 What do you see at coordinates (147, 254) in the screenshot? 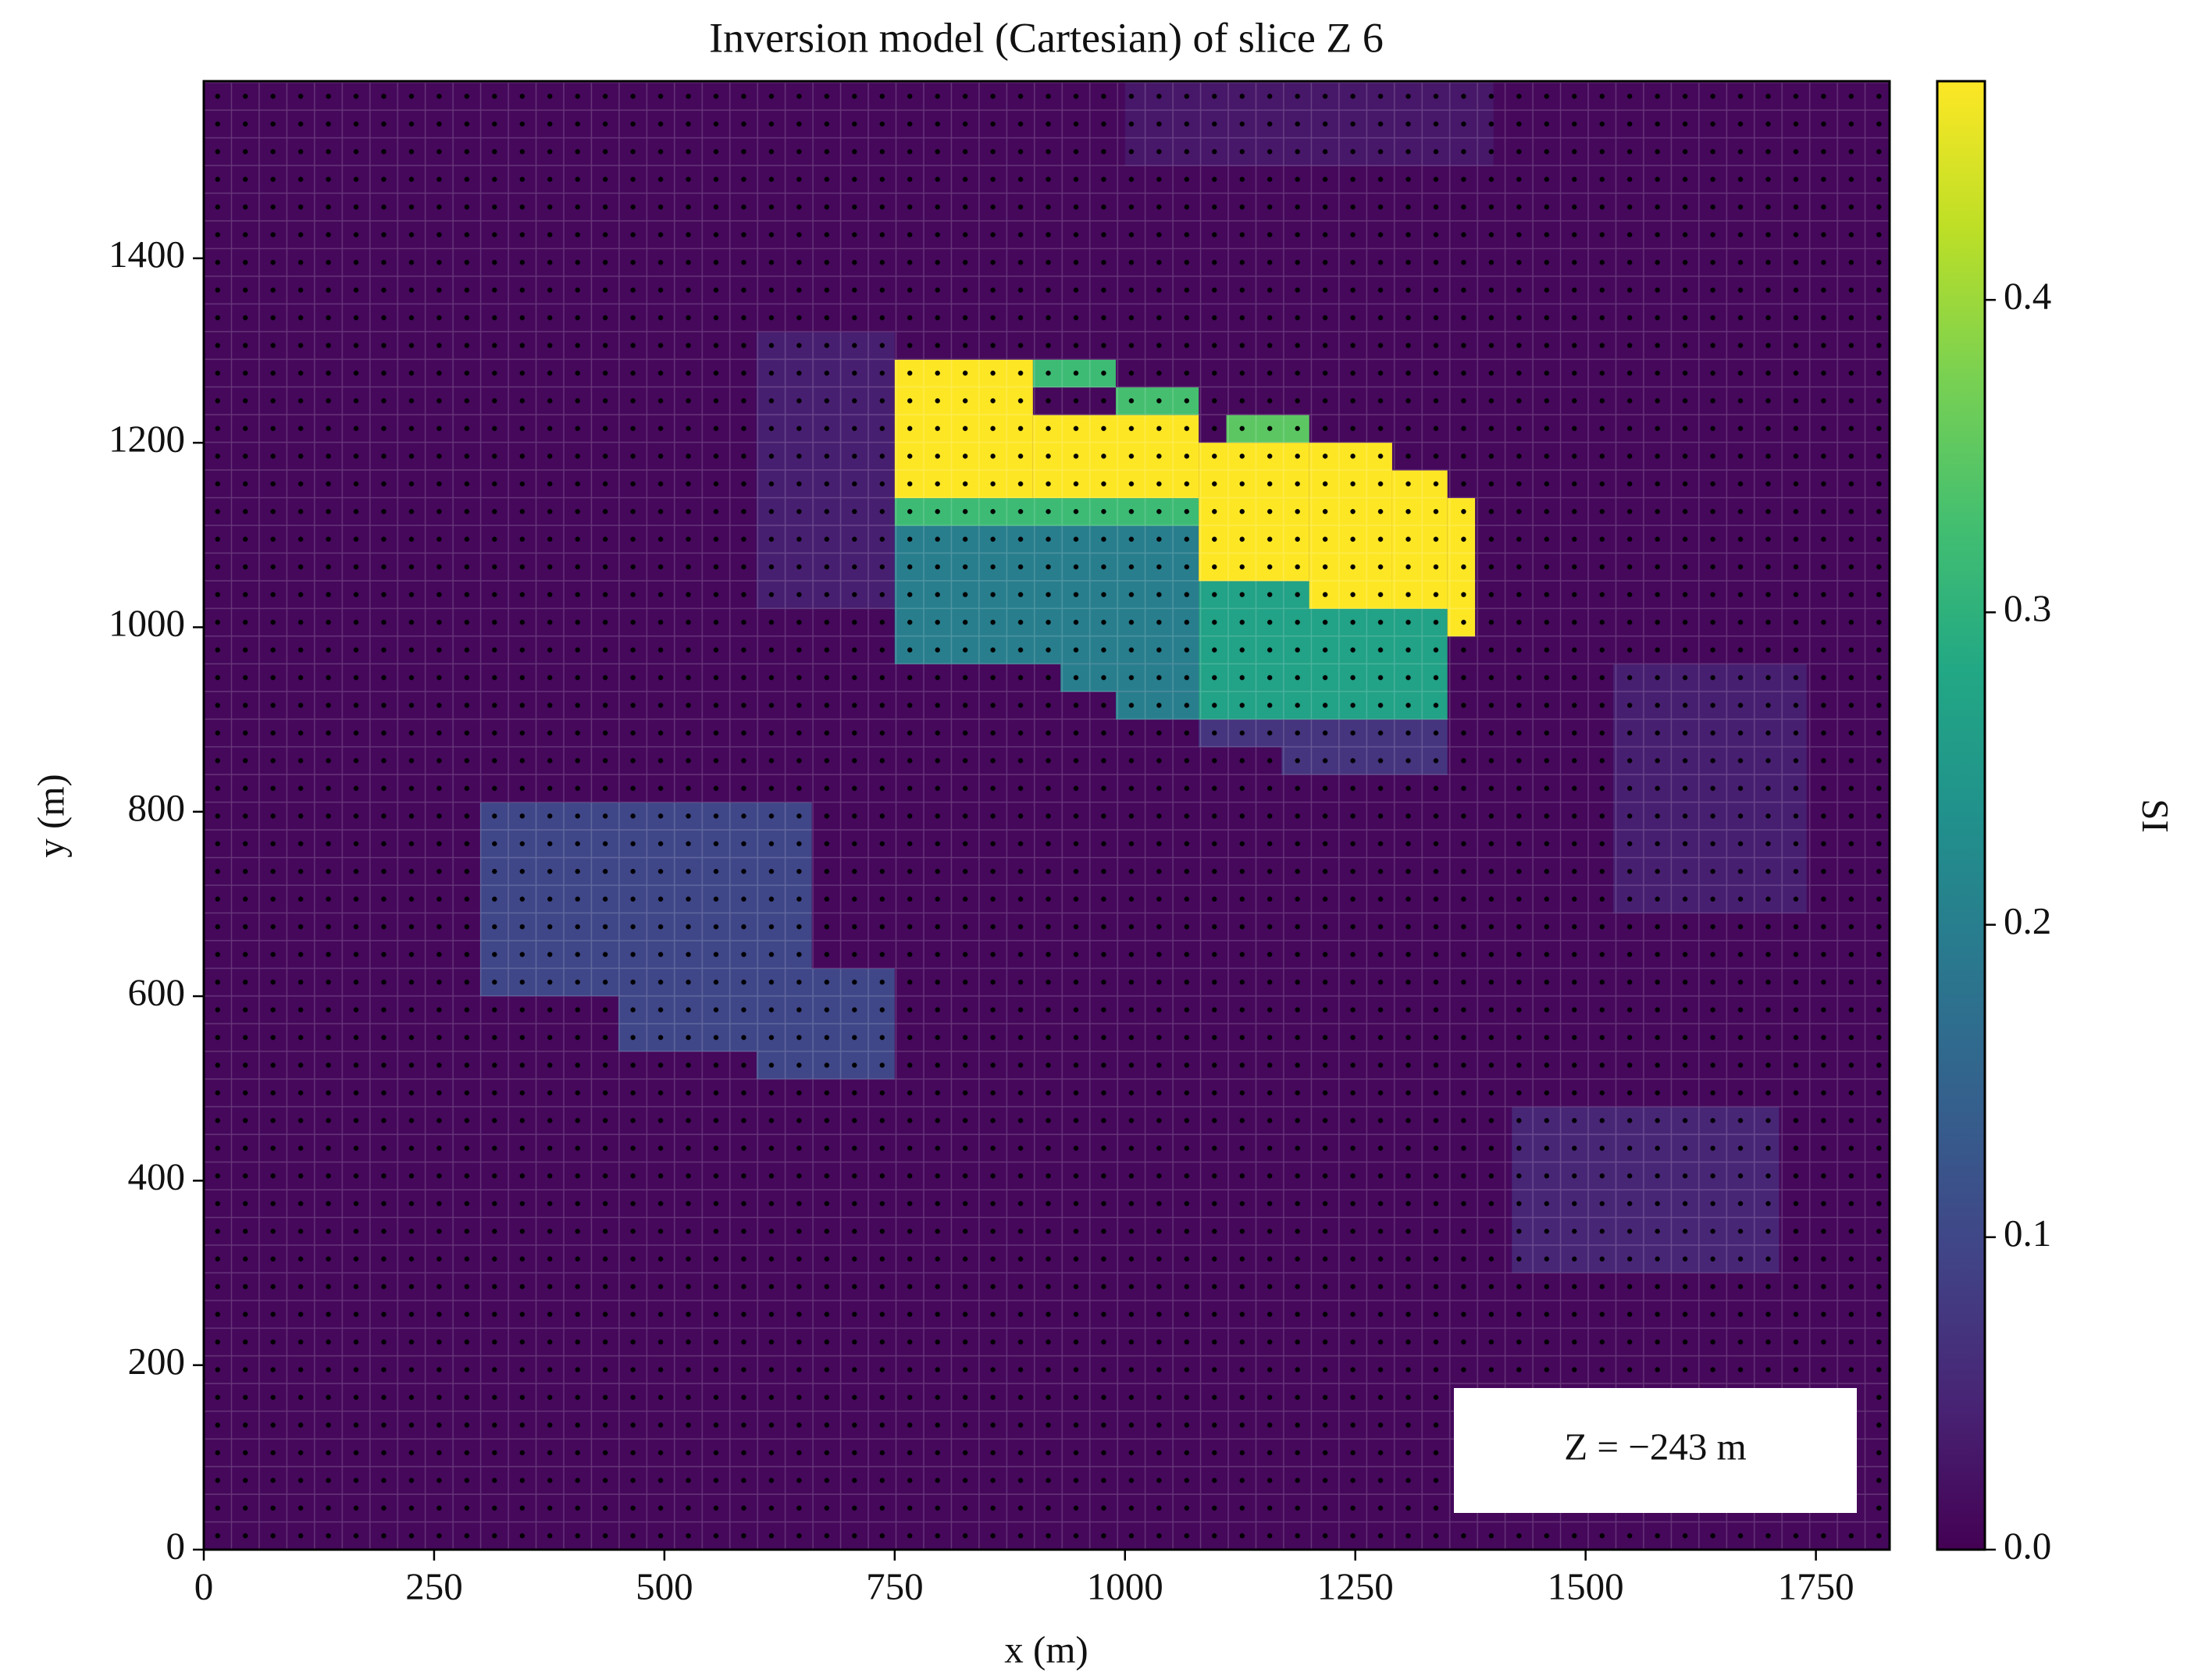
I see `y-tick-label: 1400` at bounding box center [147, 254].